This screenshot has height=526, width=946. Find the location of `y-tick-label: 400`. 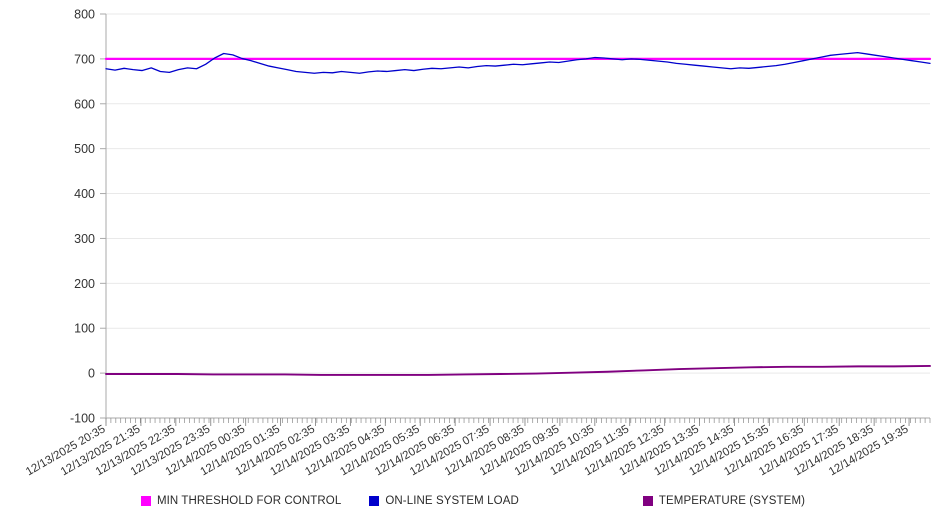

y-tick-label: 400 is located at coordinates (84, 194).